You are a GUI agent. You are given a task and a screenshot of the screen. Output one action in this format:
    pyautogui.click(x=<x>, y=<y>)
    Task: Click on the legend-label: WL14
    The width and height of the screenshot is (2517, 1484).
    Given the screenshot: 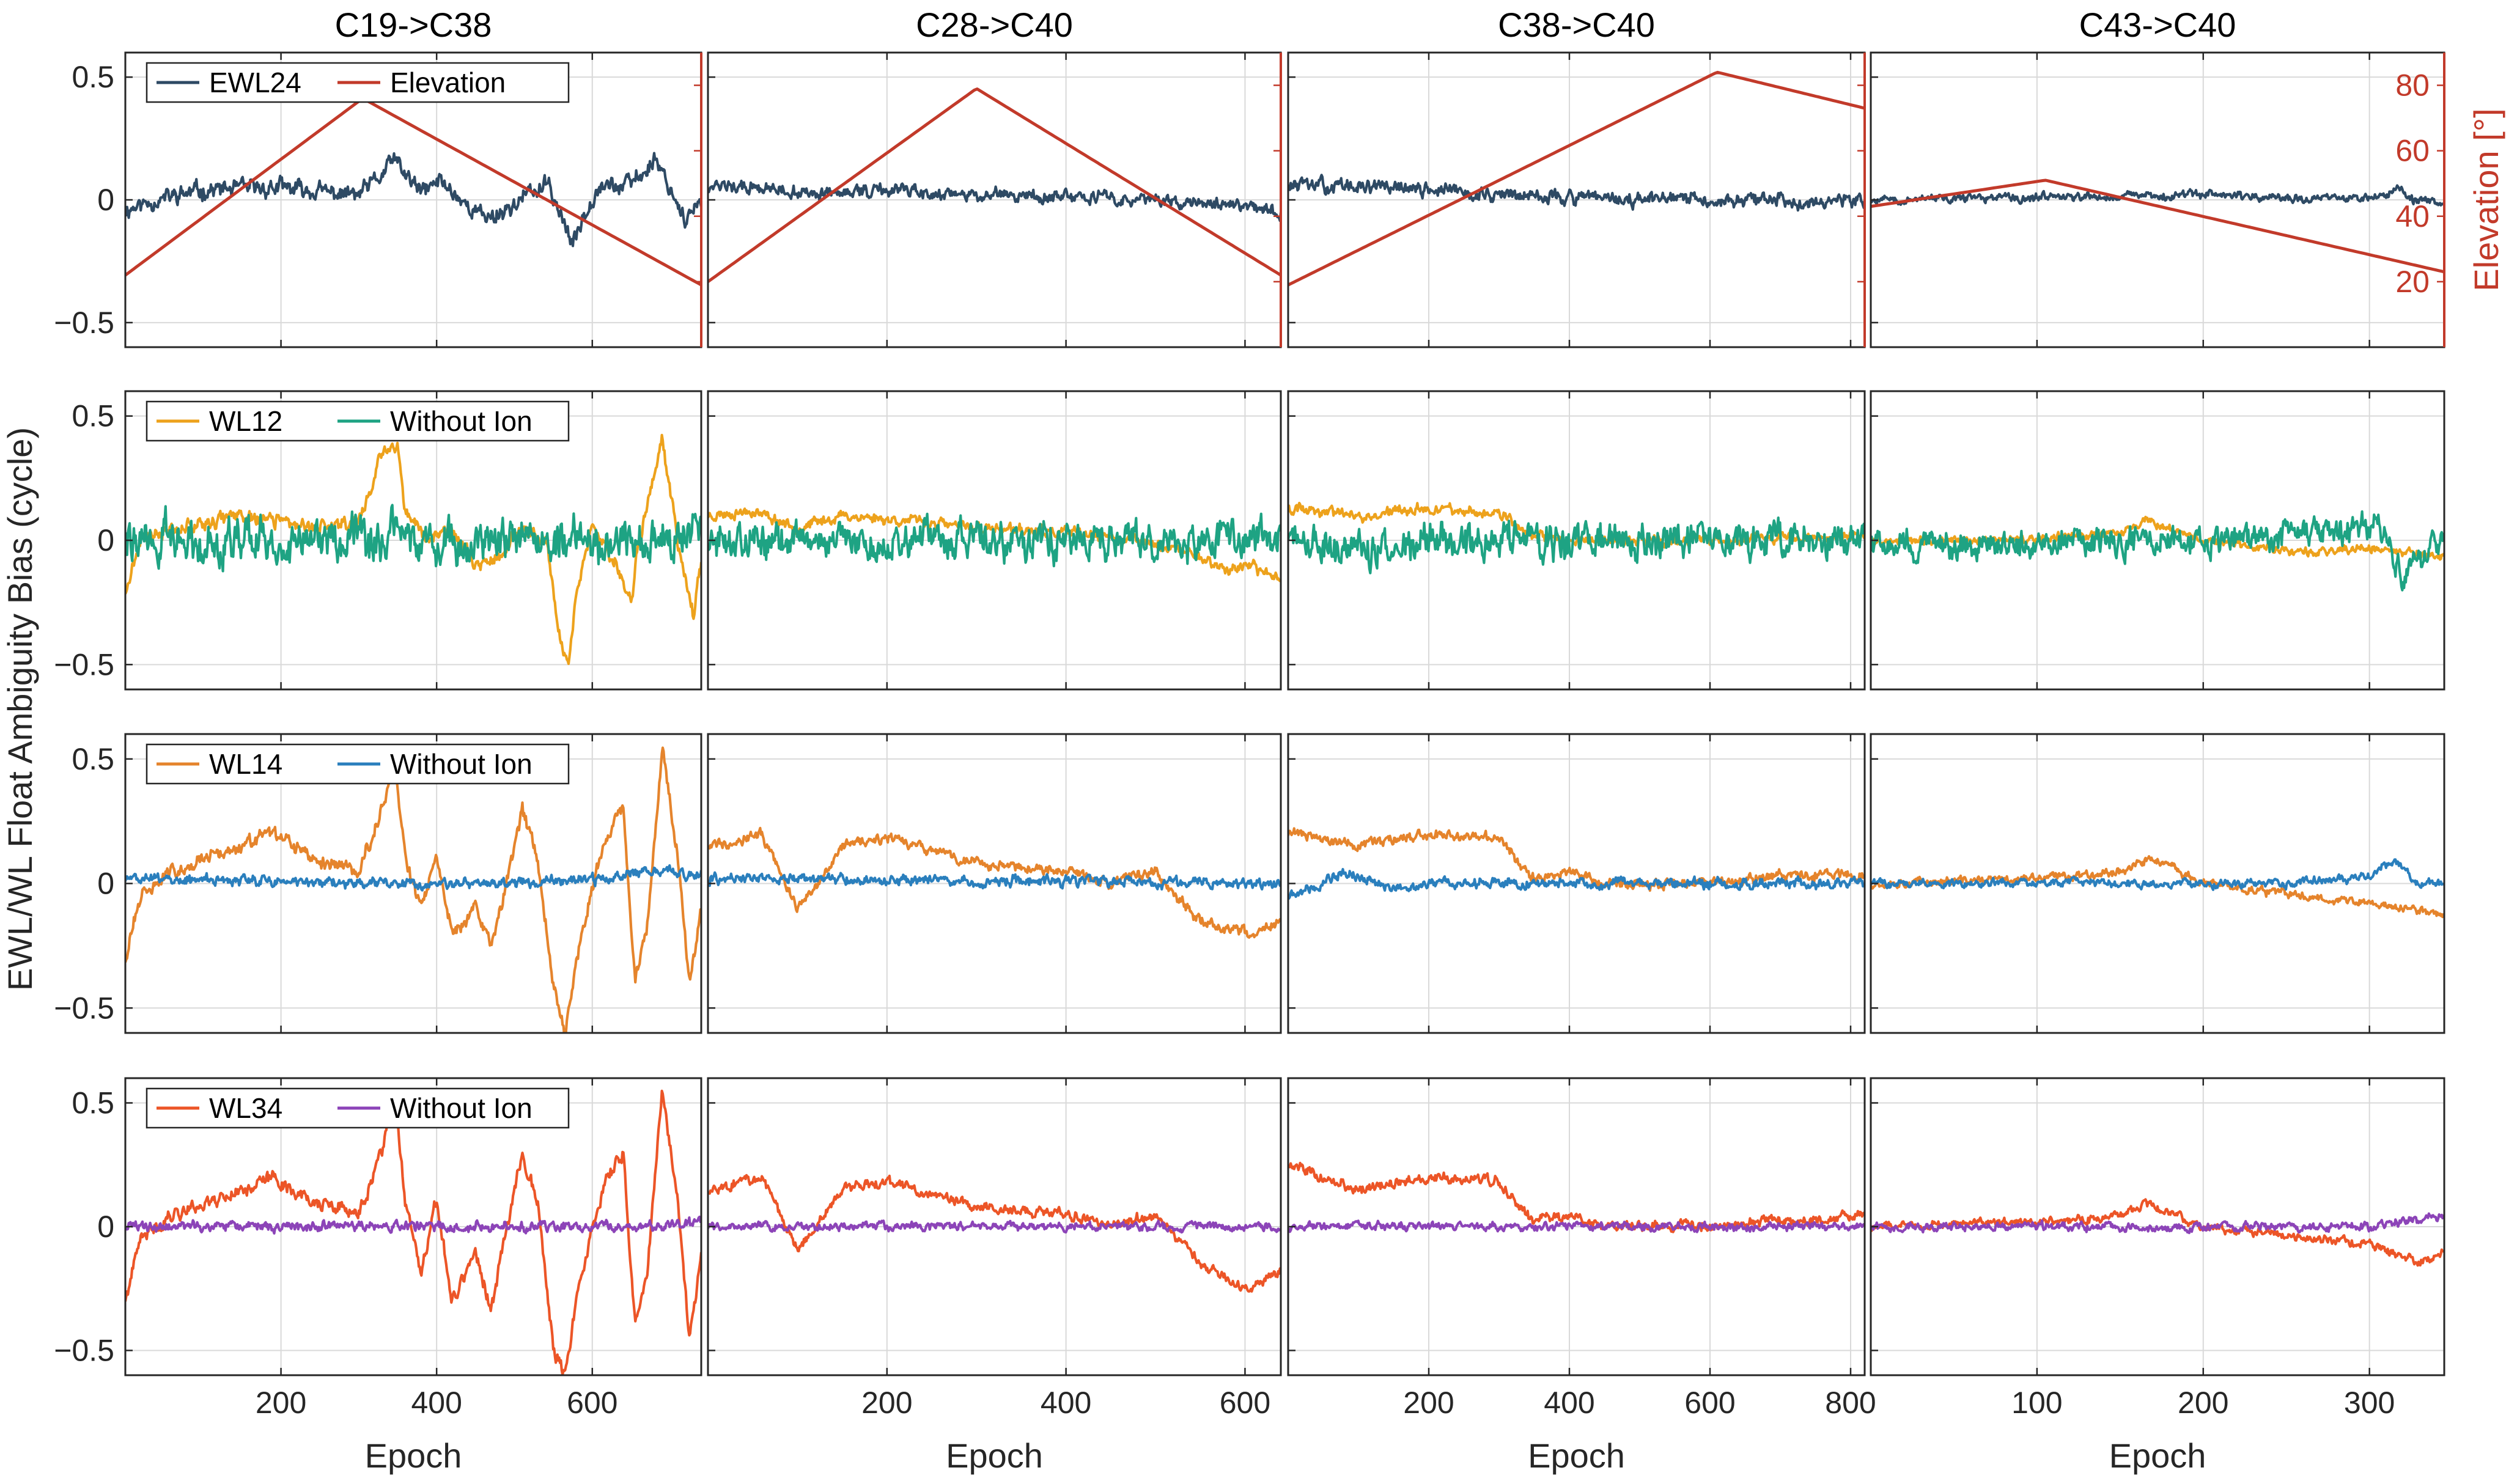 What is the action you would take?
    pyautogui.click(x=246, y=764)
    